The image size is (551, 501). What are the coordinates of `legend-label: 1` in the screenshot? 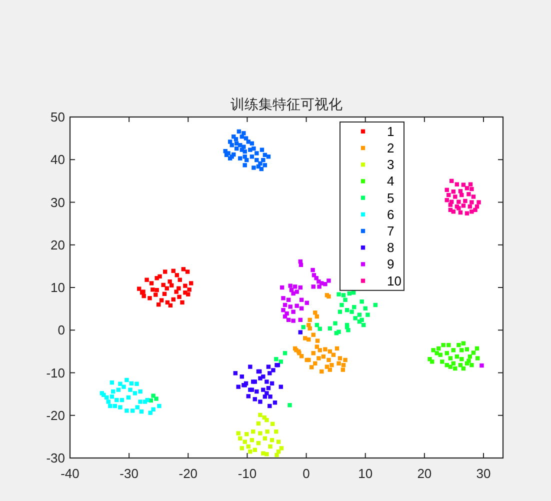 It's located at (390, 131).